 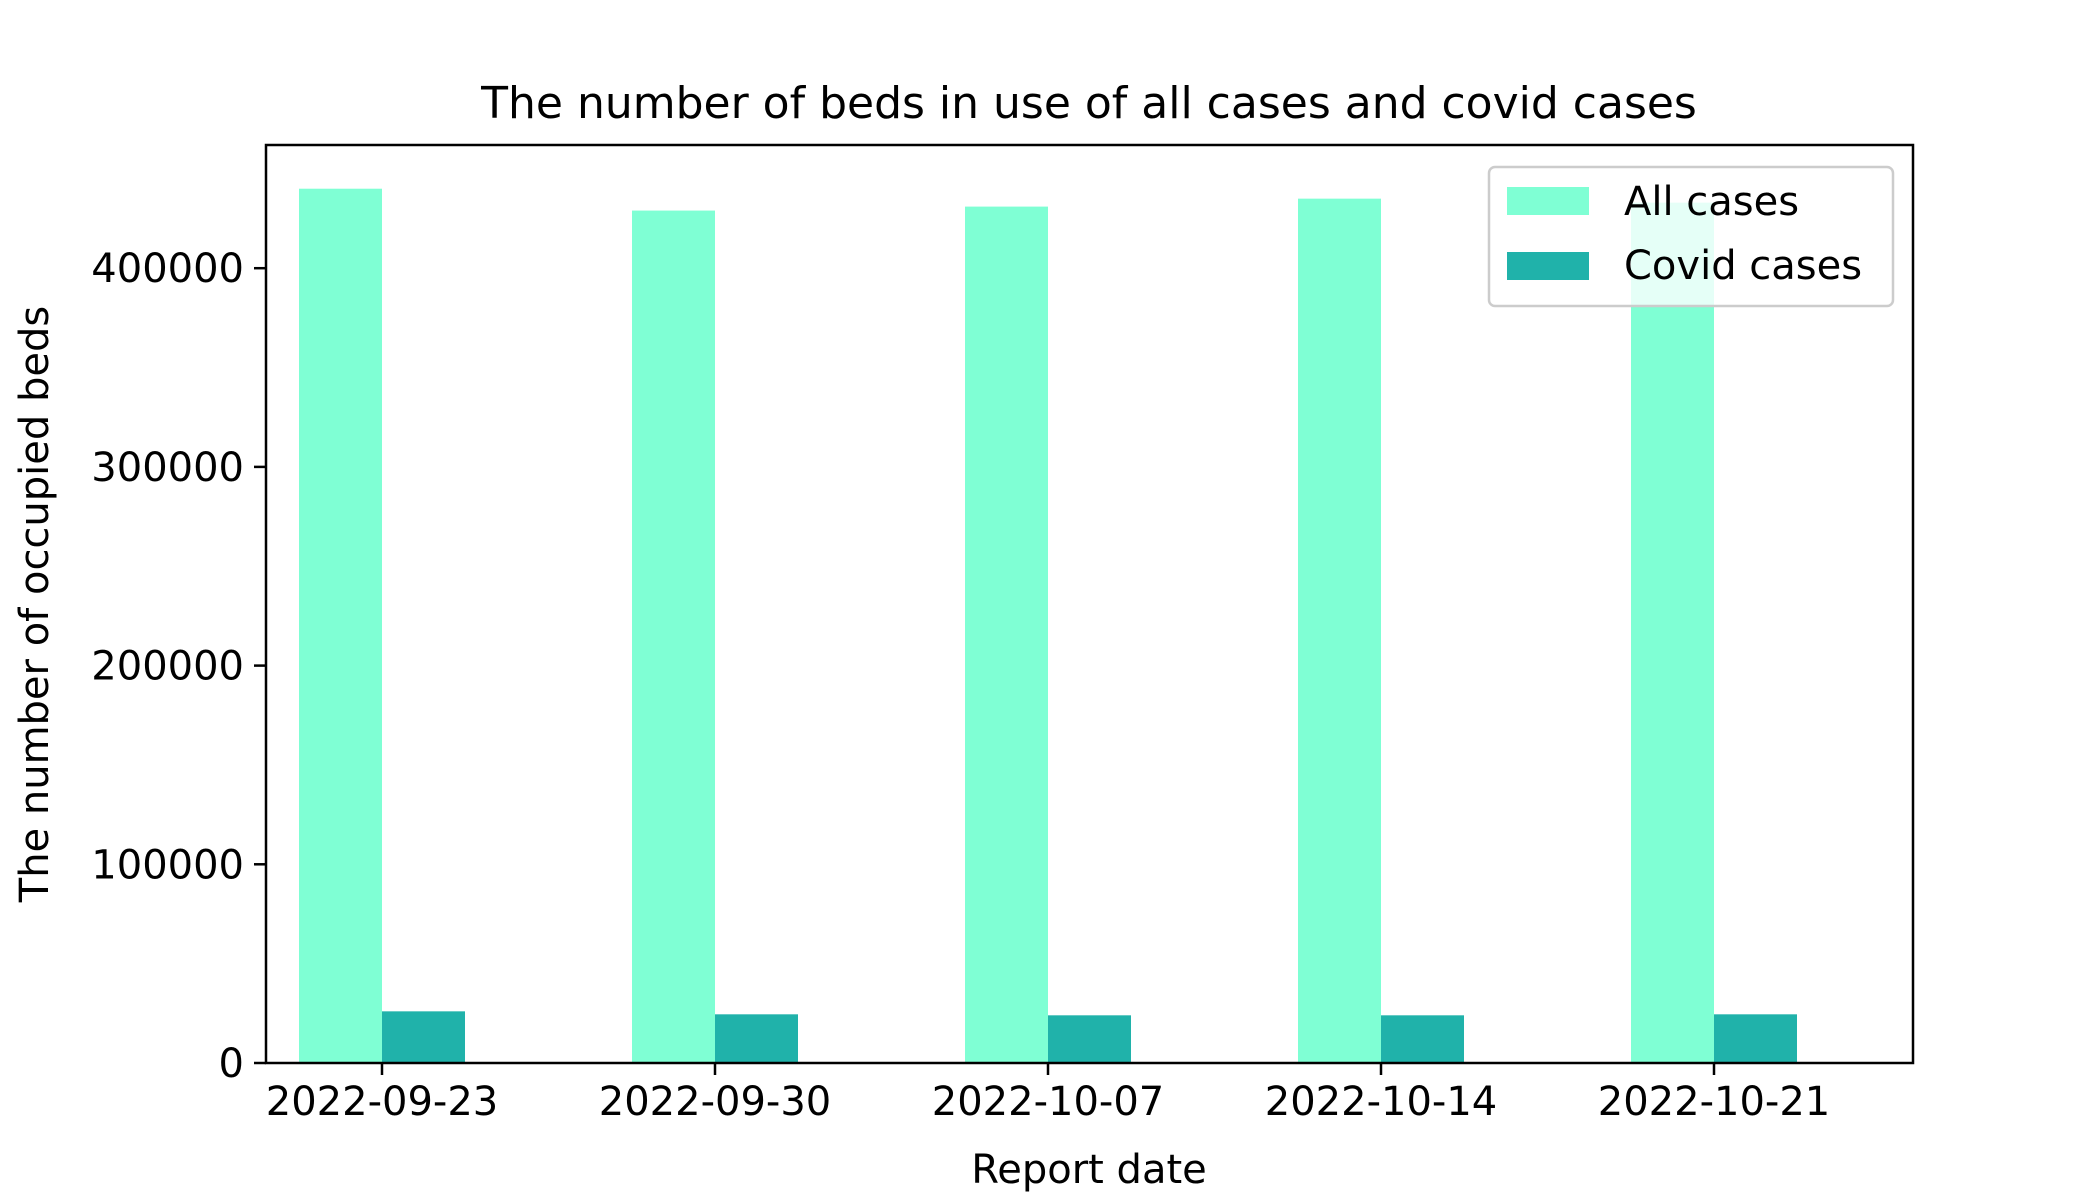 I want to click on y-tick-label-4: 400000, so click(x=167, y=269).